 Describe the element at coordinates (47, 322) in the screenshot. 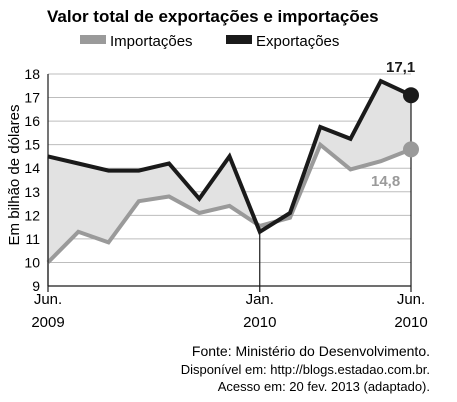

I see `x-tick-label-year: 2009` at that location.